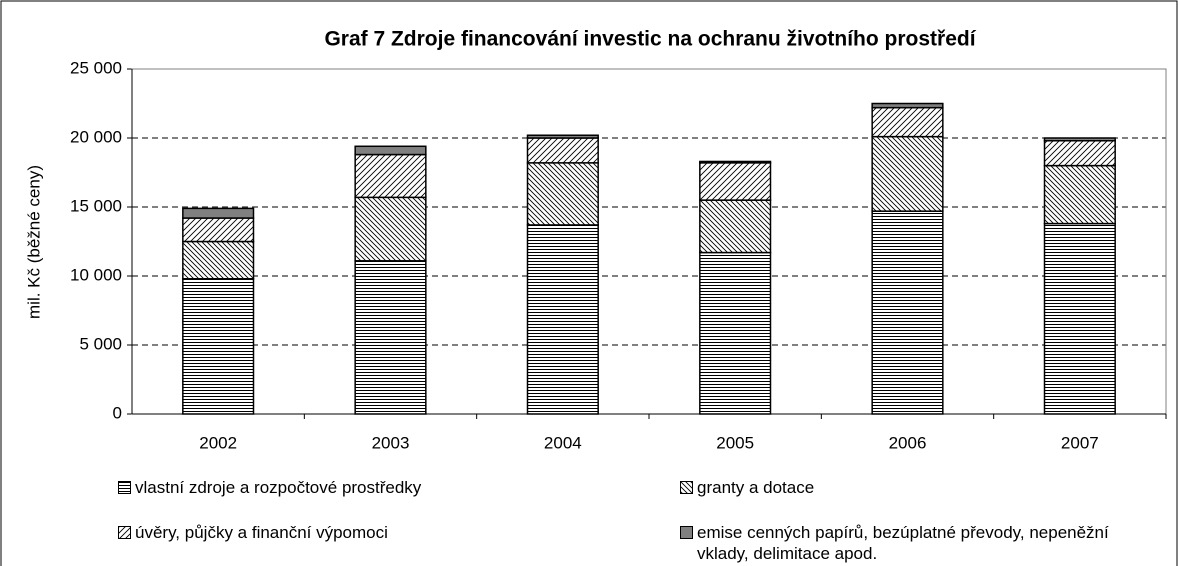 The height and width of the screenshot is (566, 1178). Describe the element at coordinates (920, 487) in the screenshot. I see `legend-item: granty a dotace` at that location.